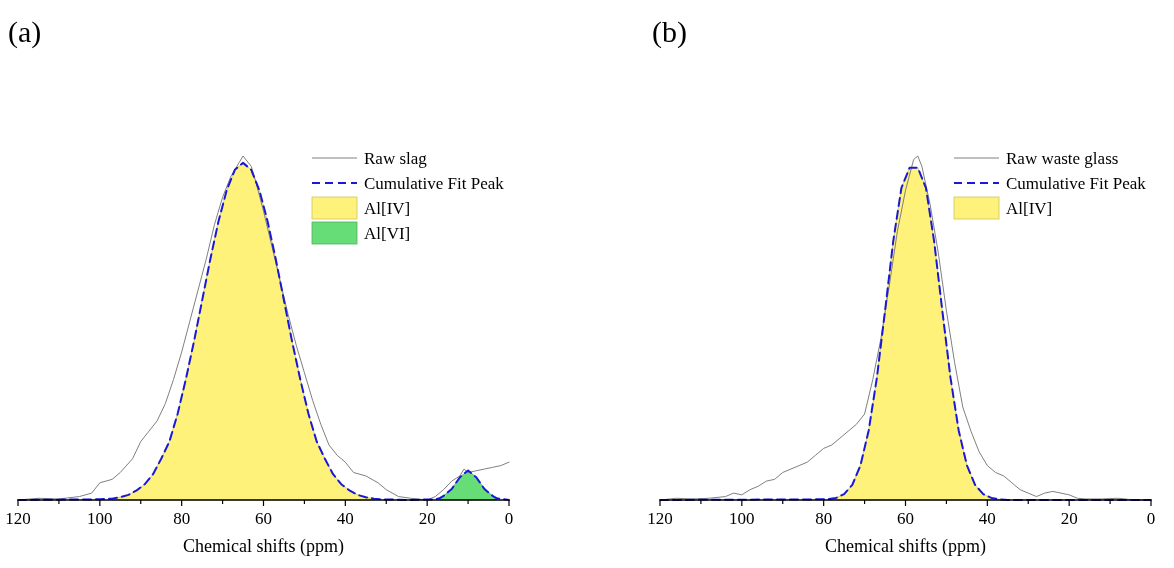  What do you see at coordinates (396, 158) in the screenshot?
I see `legend-label: Raw slag` at bounding box center [396, 158].